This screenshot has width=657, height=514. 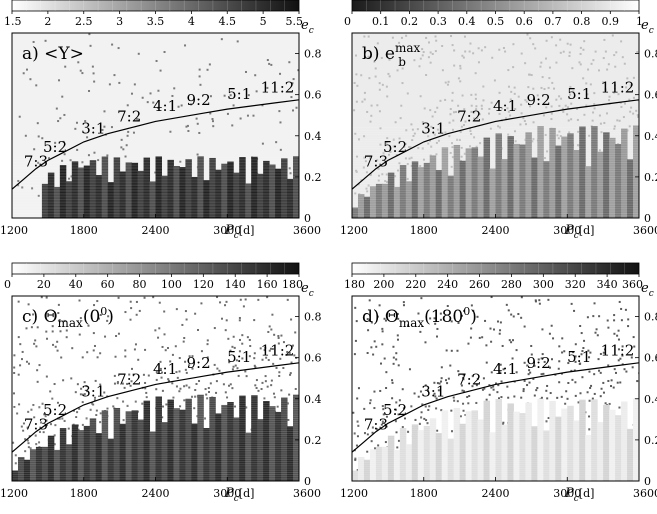 What do you see at coordinates (538, 363) in the screenshot?
I see `resonance-label-d: 9:2` at bounding box center [538, 363].